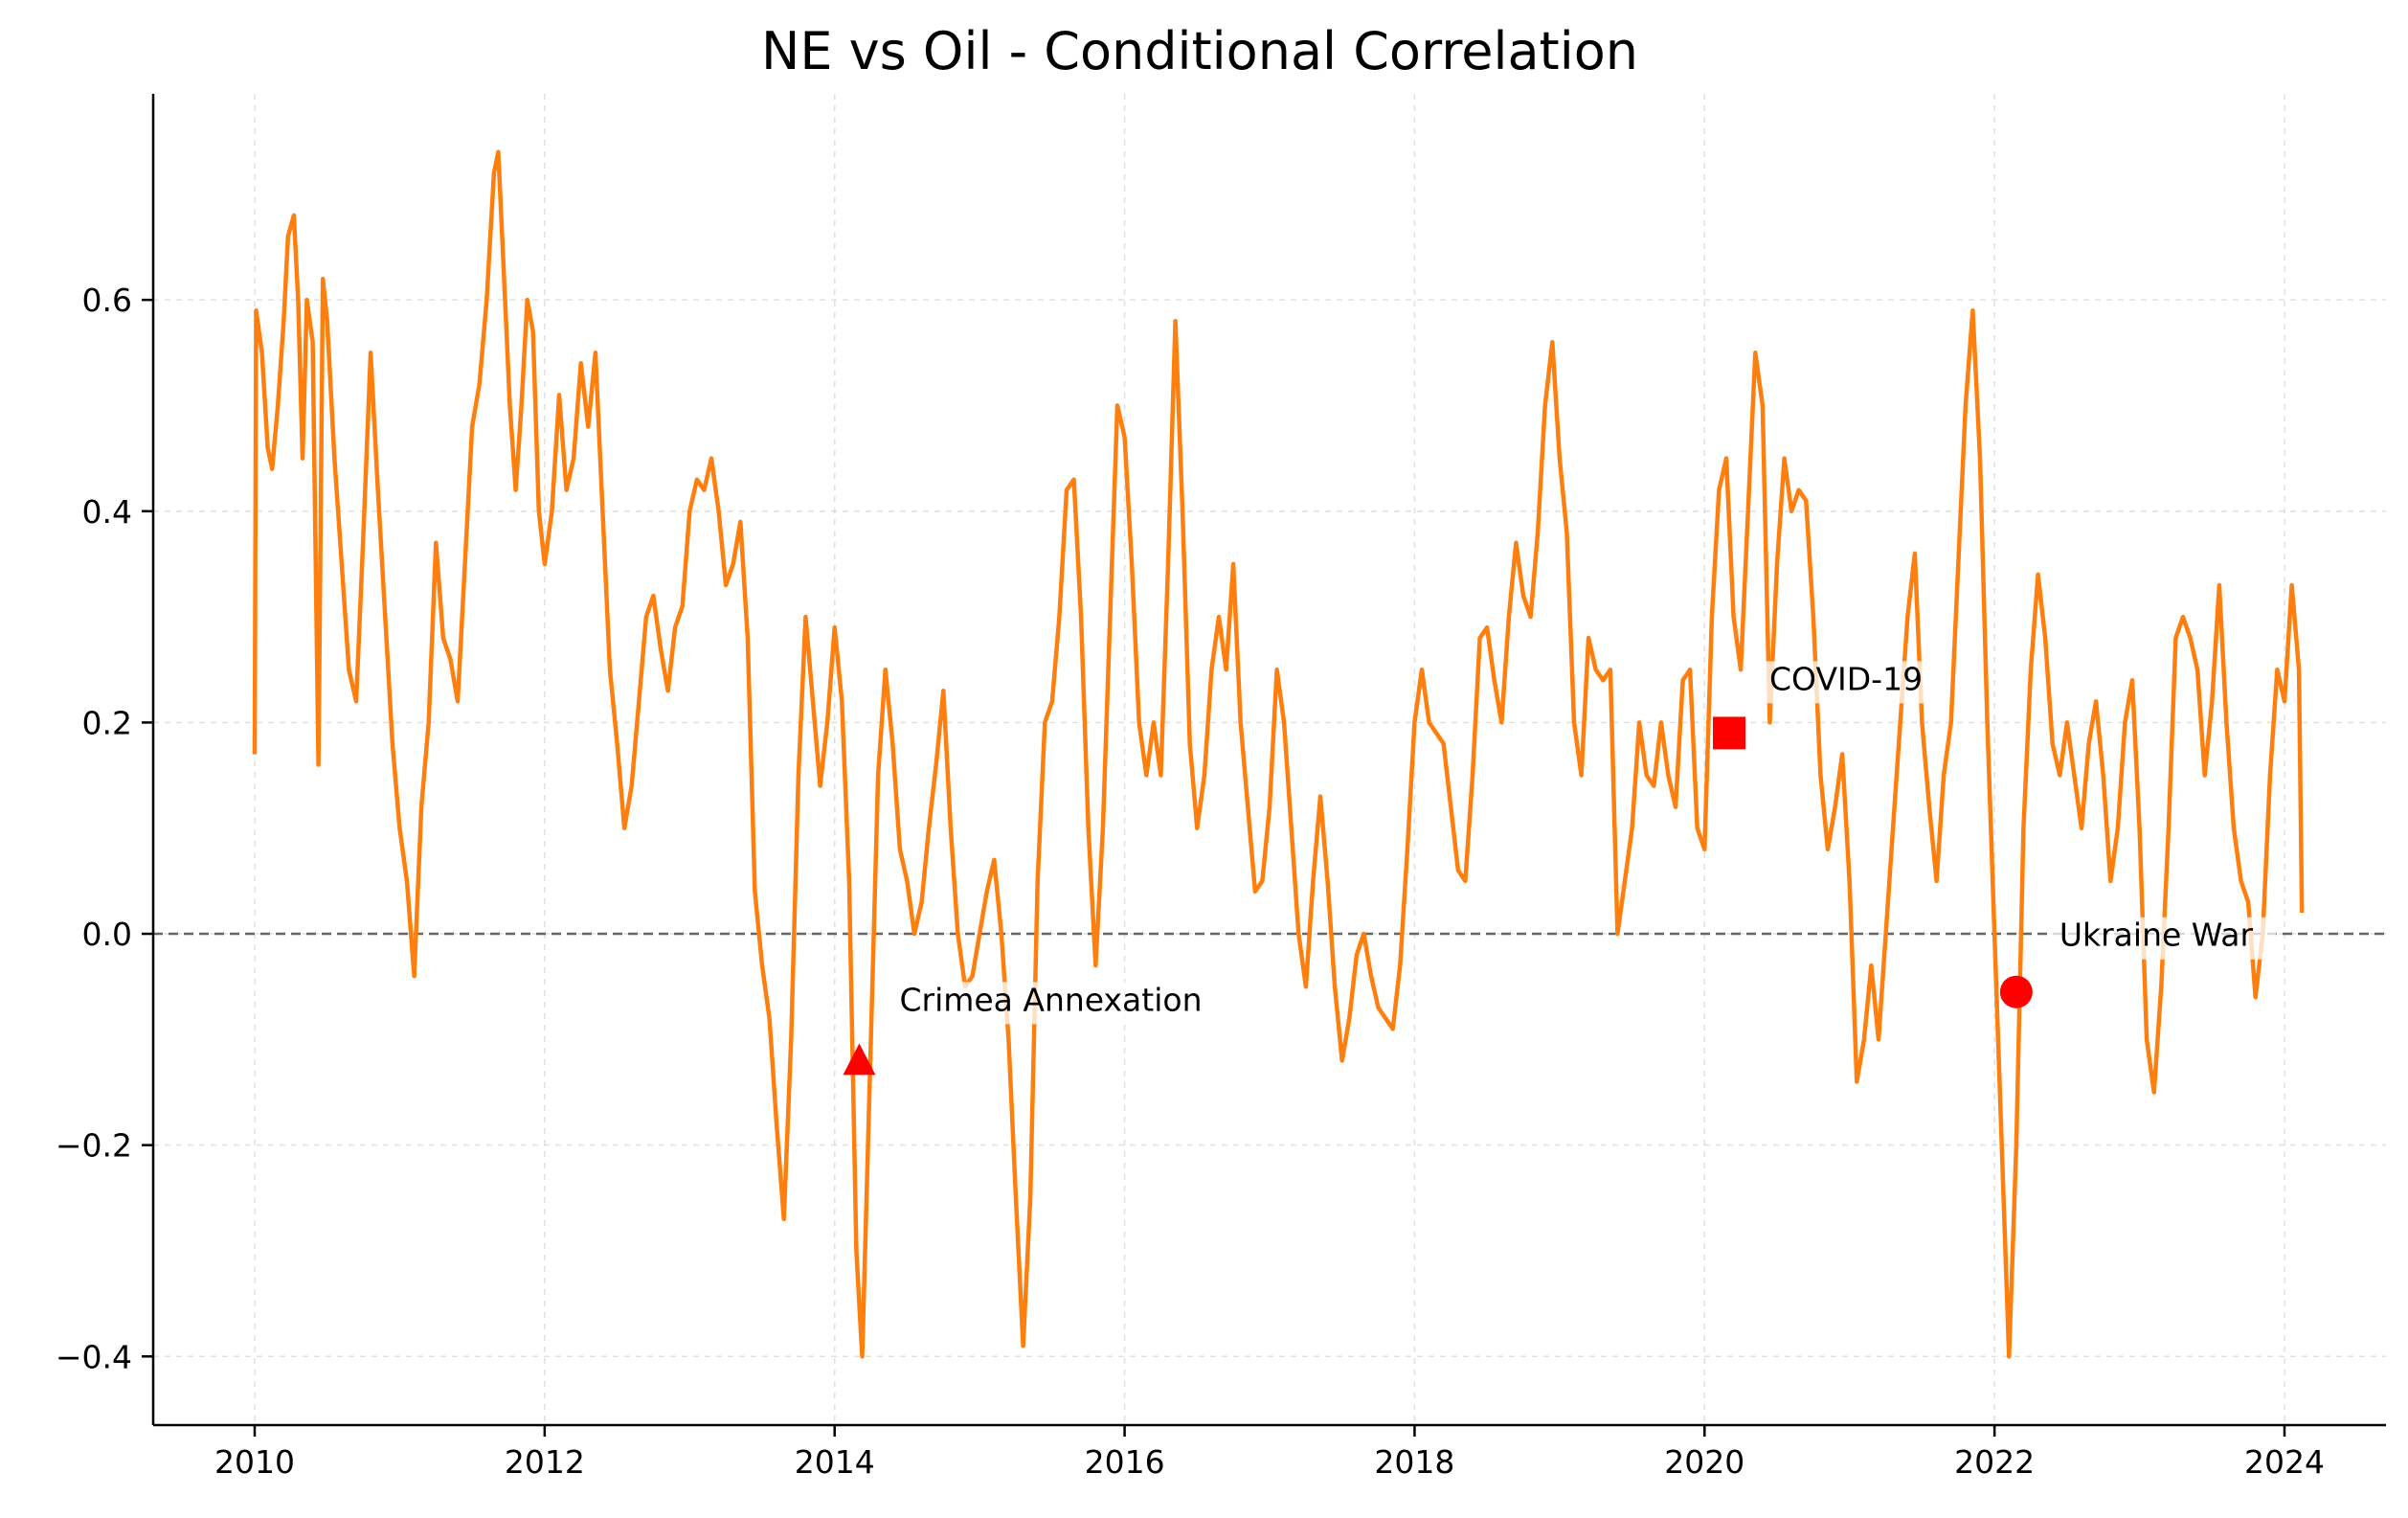 The width and height of the screenshot is (2408, 1518). What do you see at coordinates (107, 934) in the screenshot?
I see `y-tick-label: 0.0` at bounding box center [107, 934].